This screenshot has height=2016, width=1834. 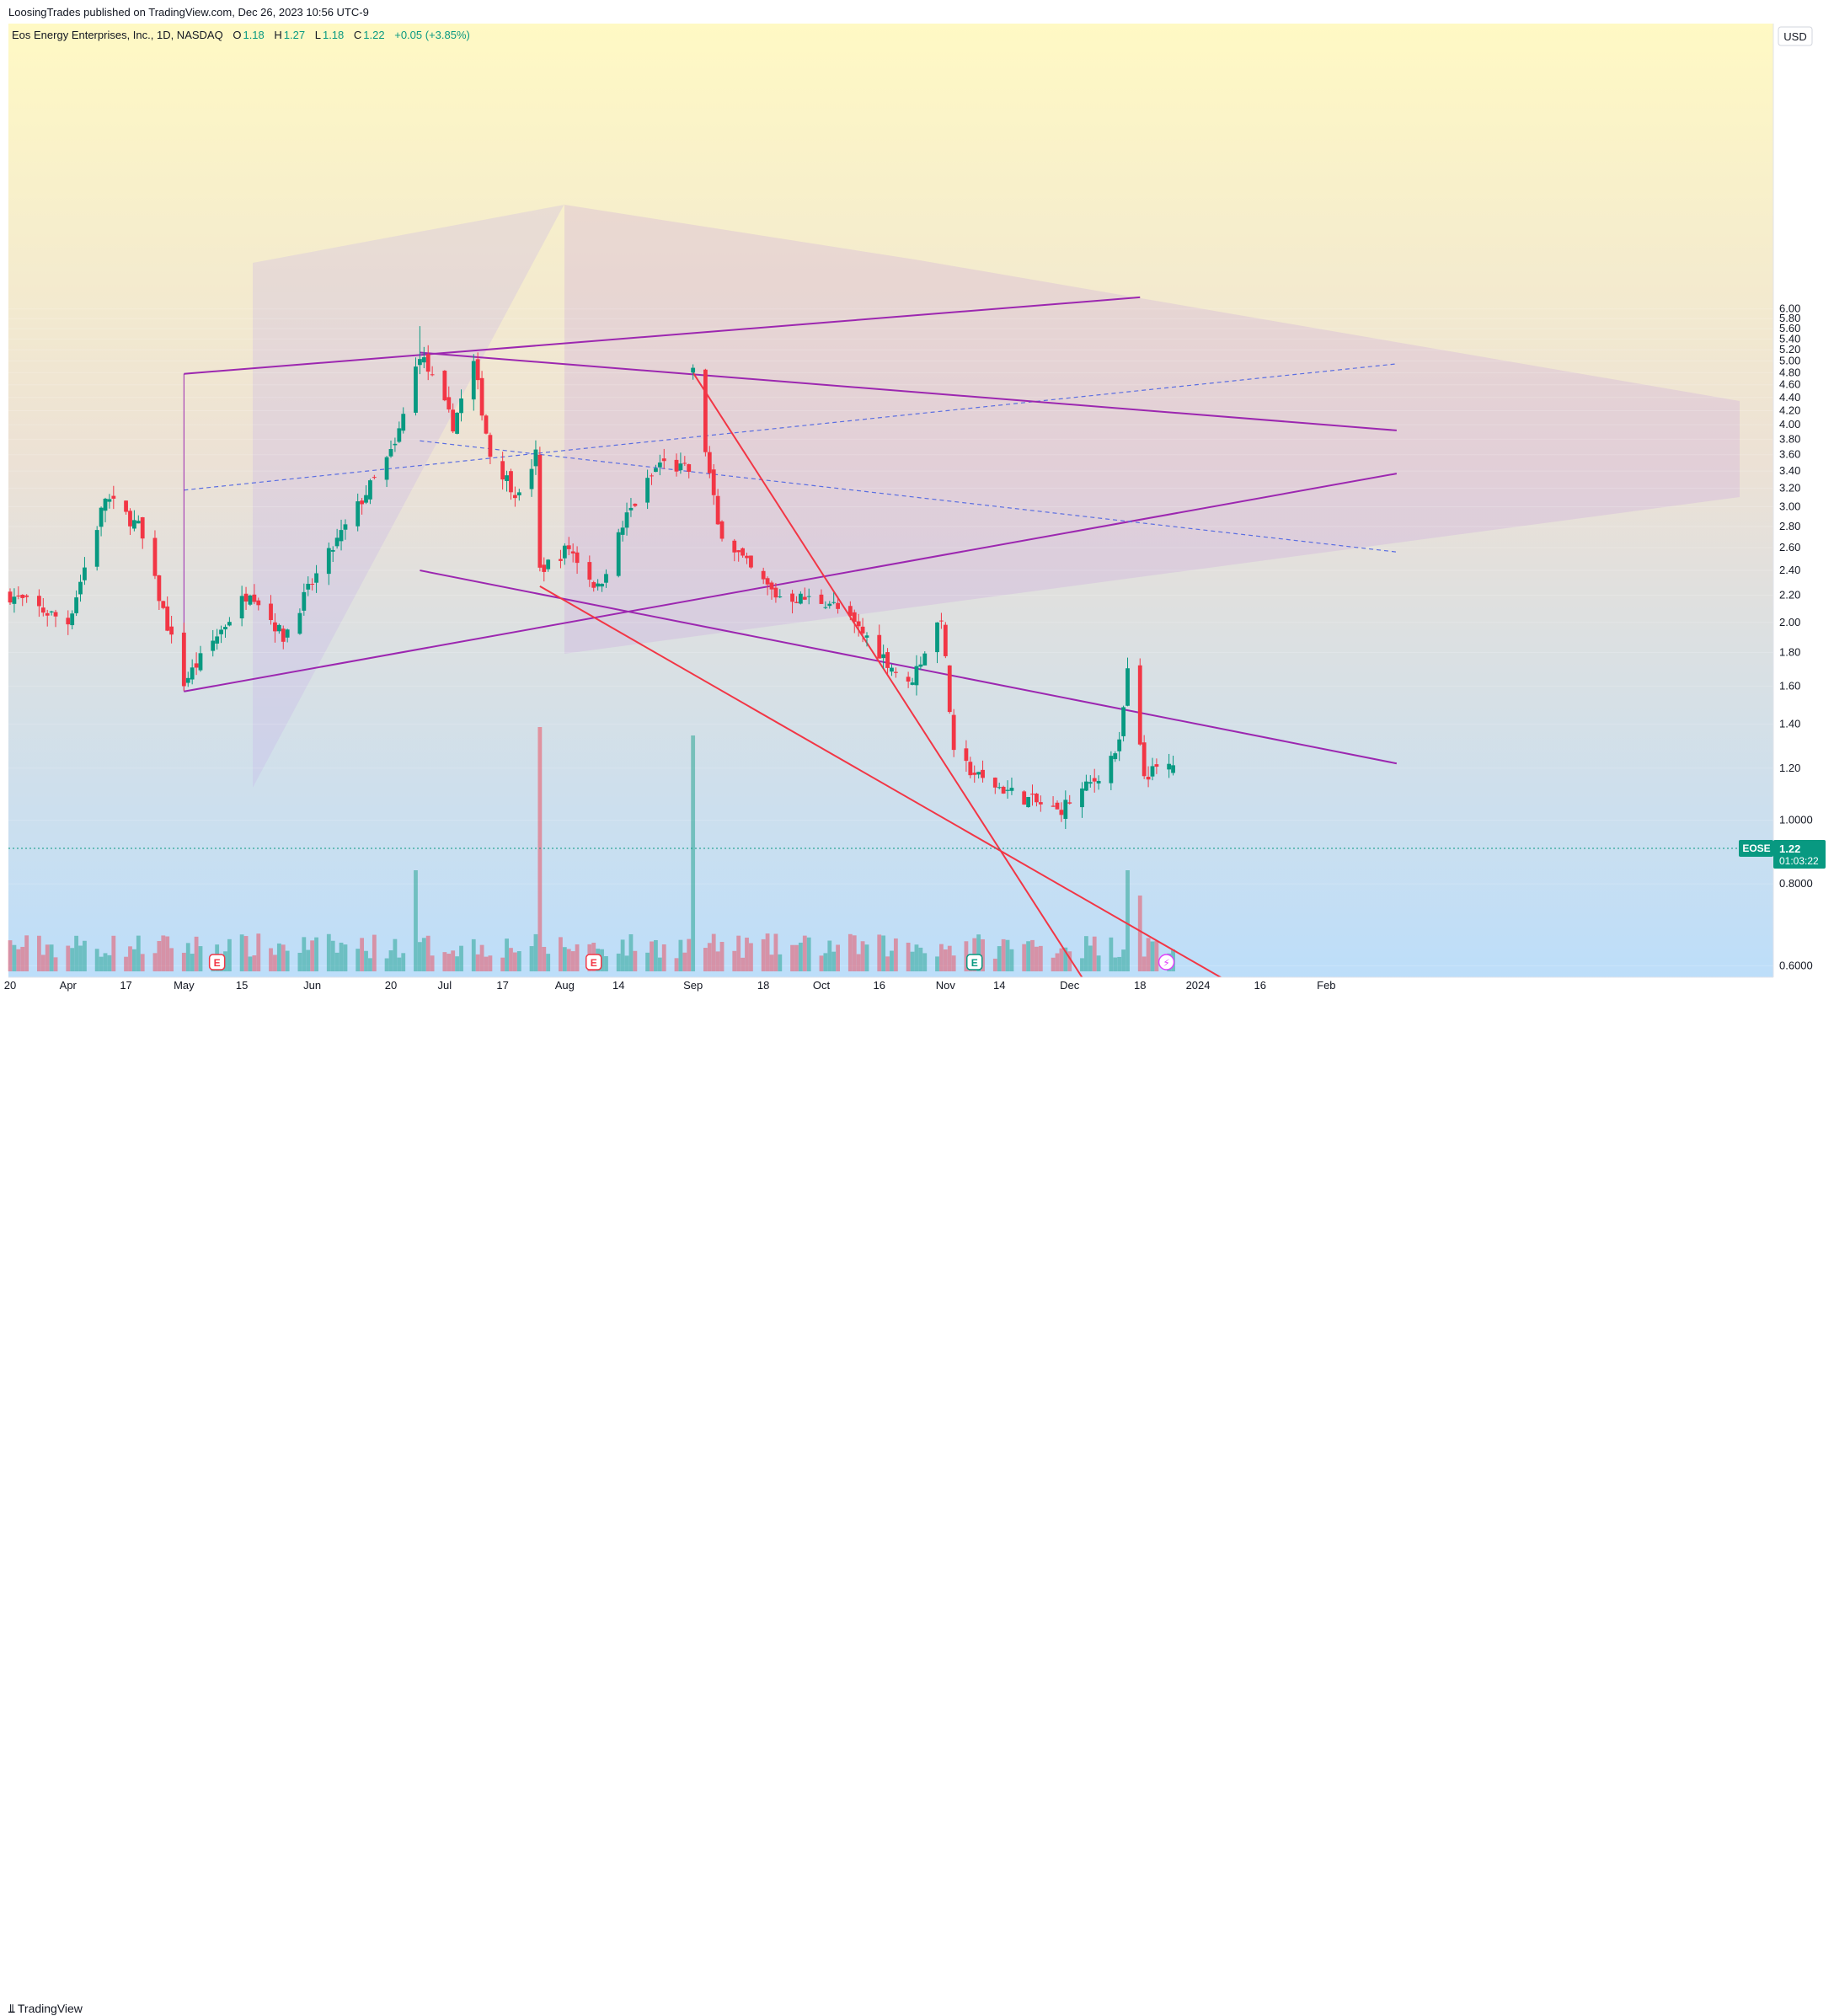 I want to click on earnings-marker, so click(x=974, y=962).